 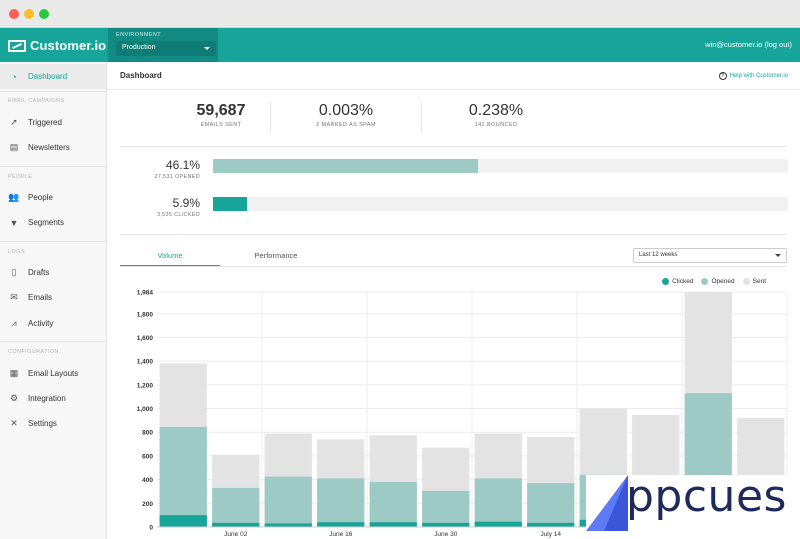 What do you see at coordinates (453, 76) in the screenshot?
I see `page-header: Dashboard ? Help with Customer.io` at bounding box center [453, 76].